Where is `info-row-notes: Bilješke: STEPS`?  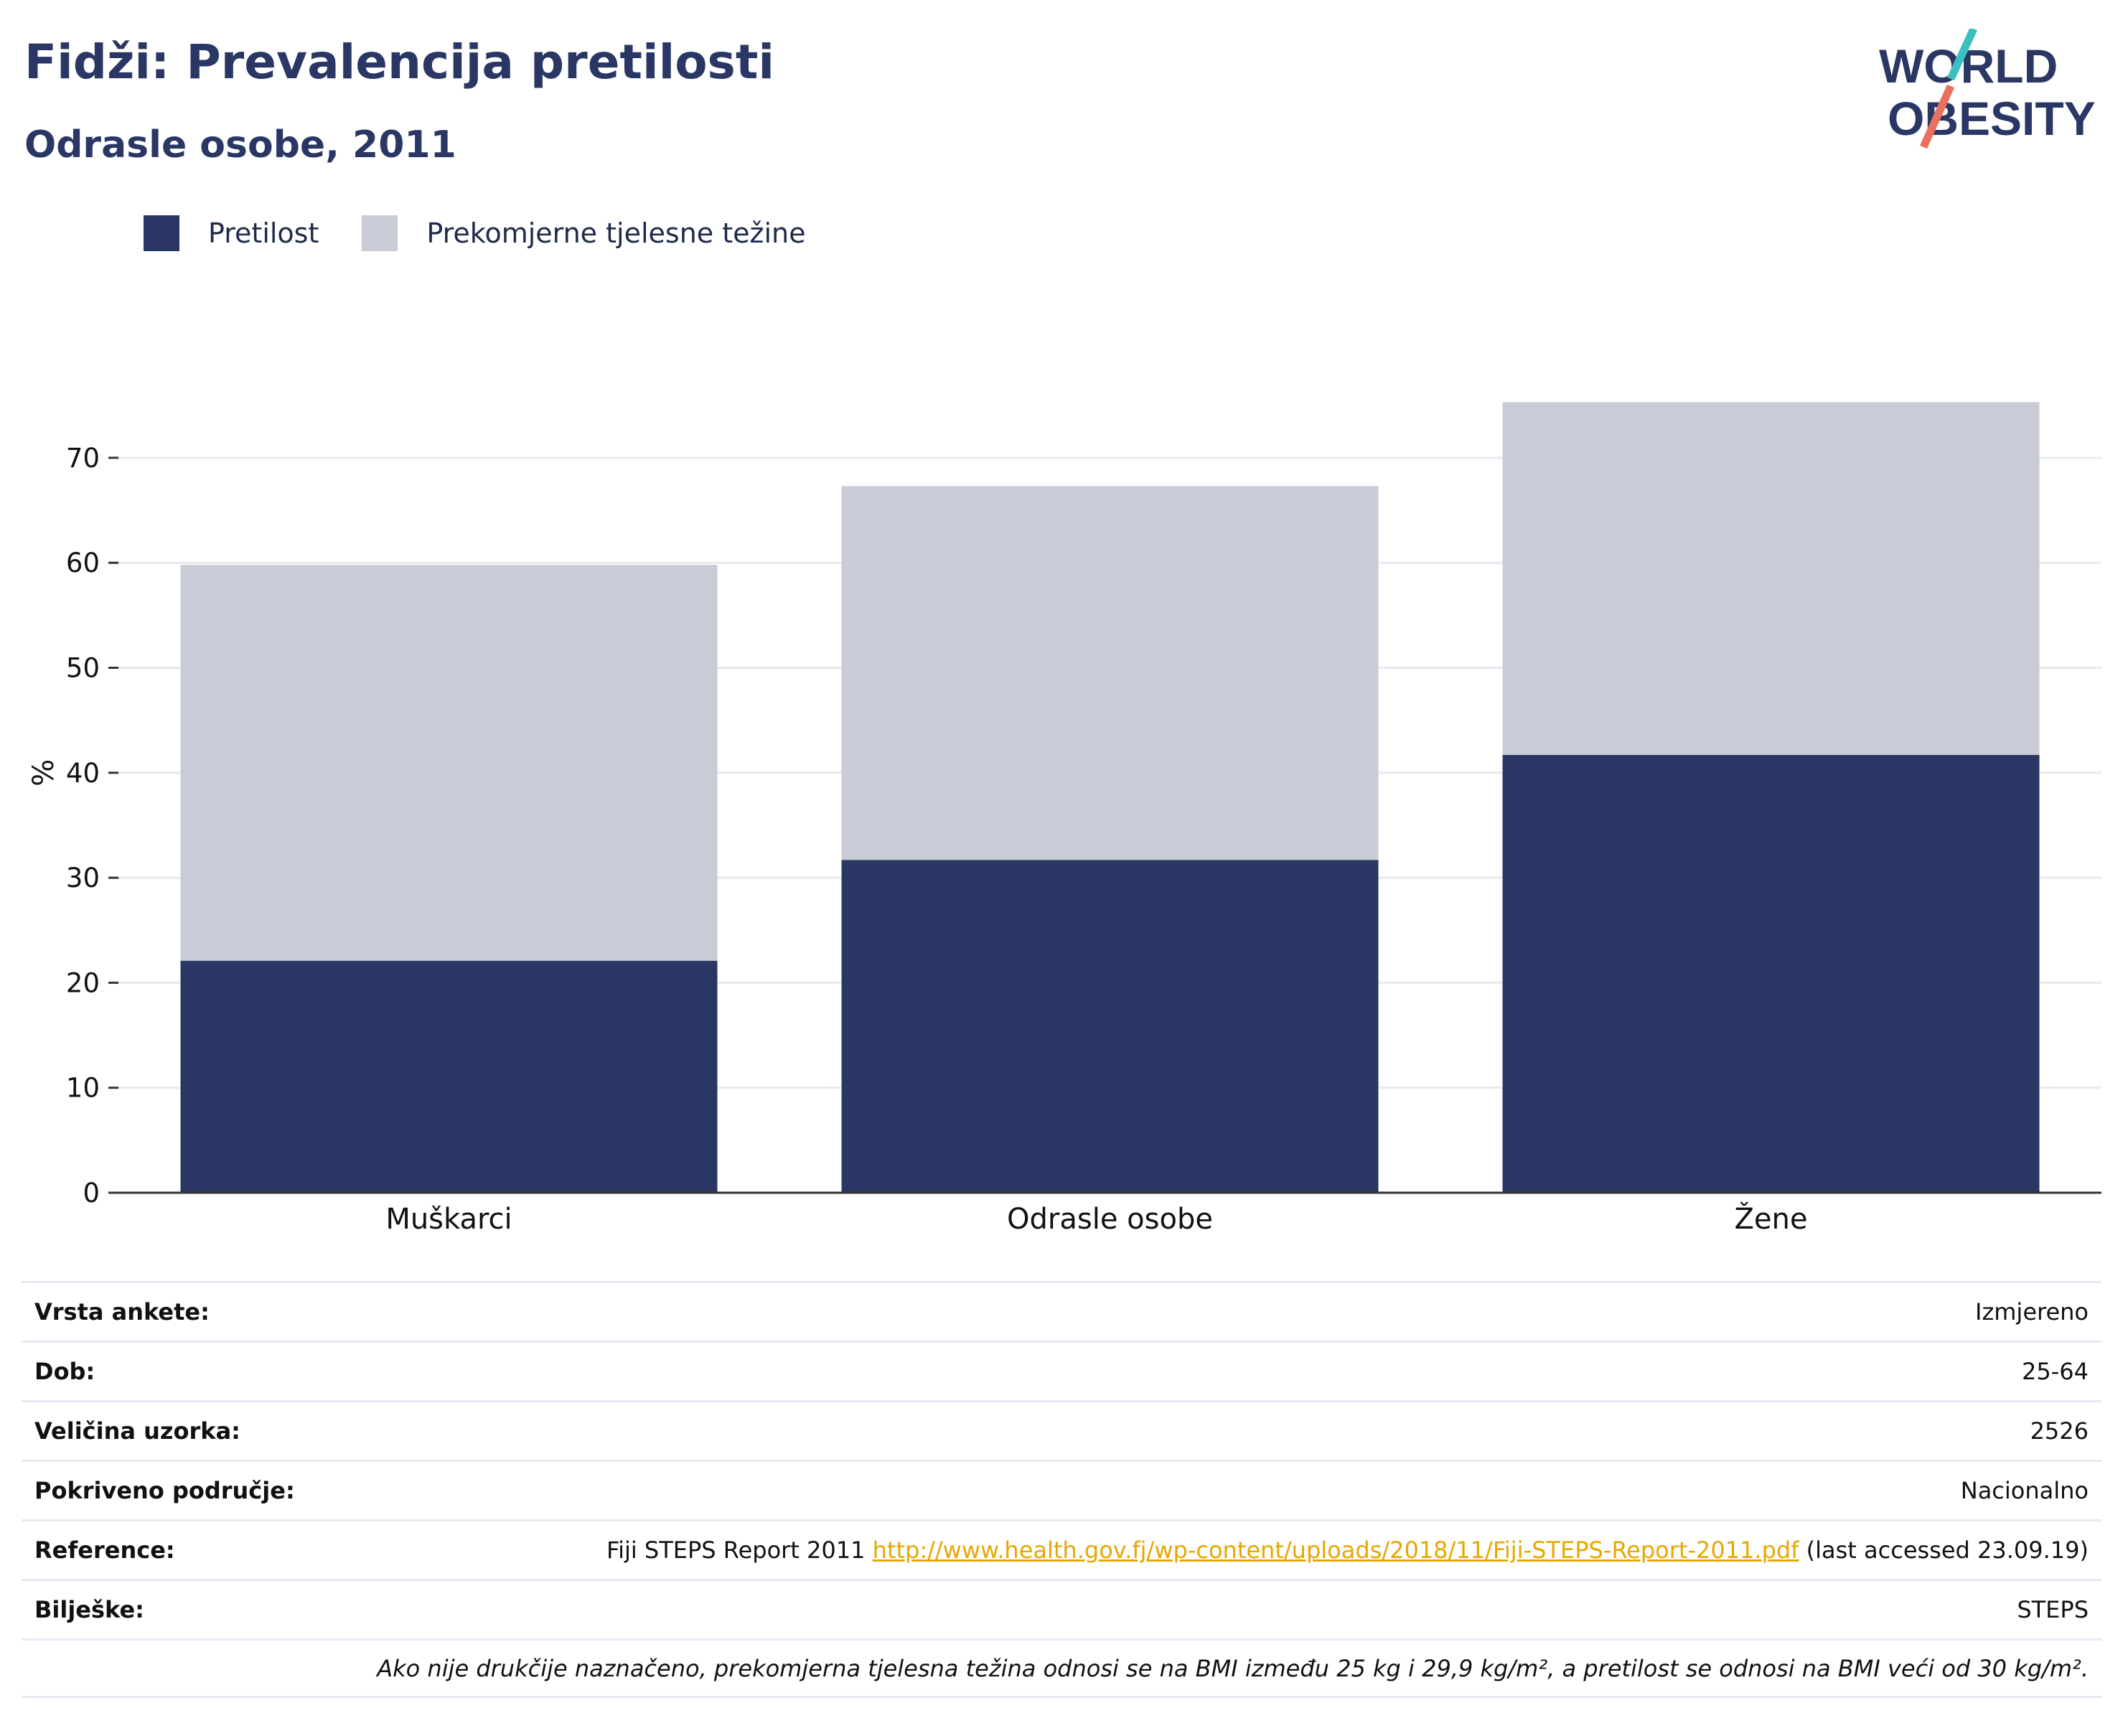 info-row-notes: Bilješke: STEPS is located at coordinates (1061, 1608).